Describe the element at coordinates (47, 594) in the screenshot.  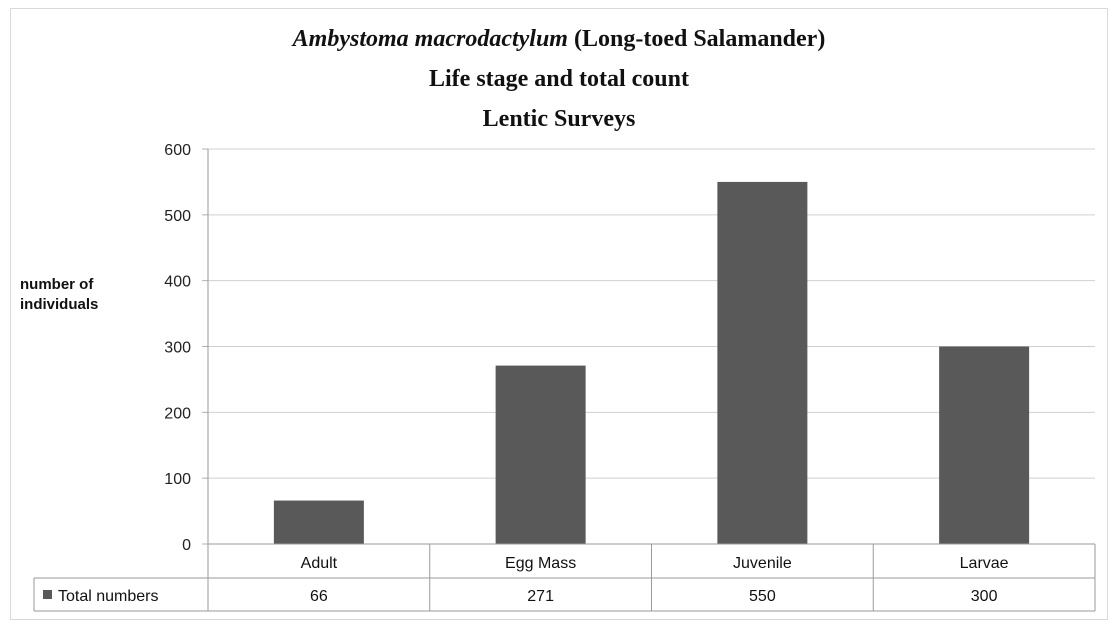
I see `legend-key` at that location.